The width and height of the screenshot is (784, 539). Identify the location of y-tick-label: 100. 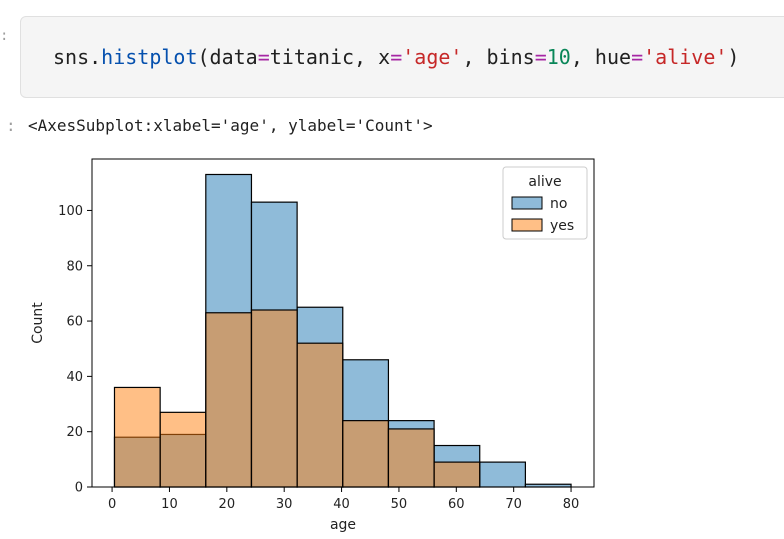
(70, 211).